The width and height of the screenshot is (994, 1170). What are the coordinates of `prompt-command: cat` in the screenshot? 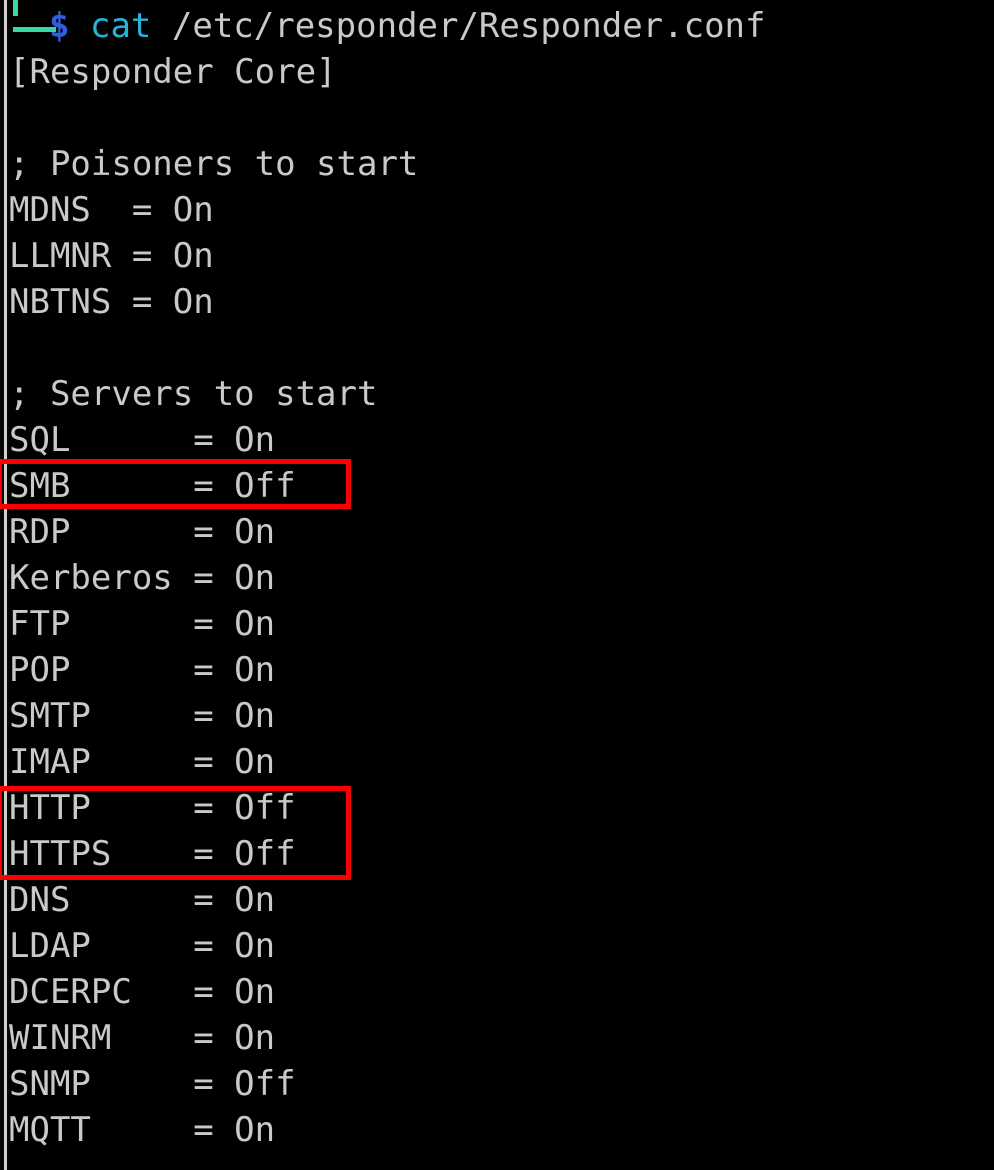 It's located at (120, 26).